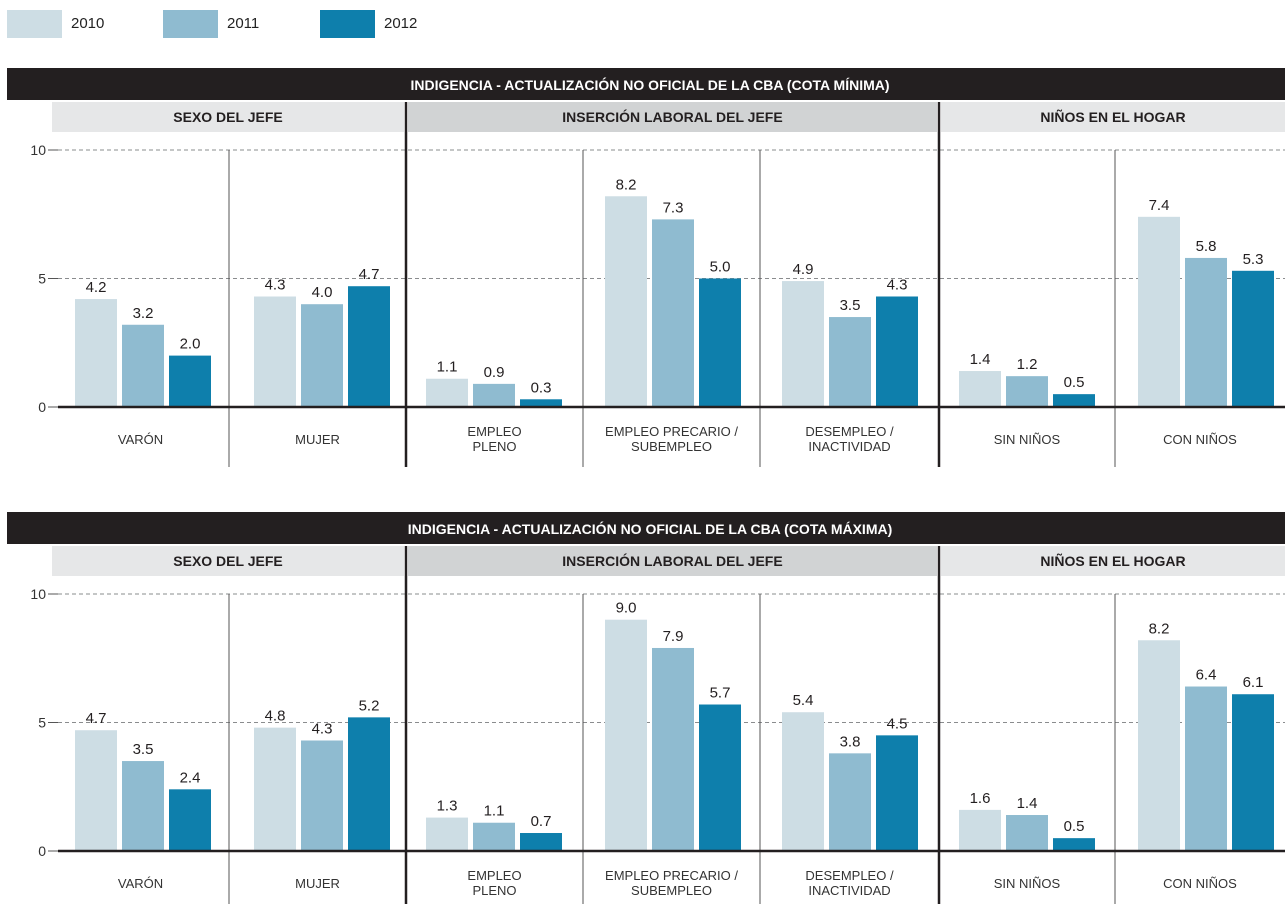 Image resolution: width=1285 pixels, height=904 pixels. Describe the element at coordinates (1159, 205) in the screenshot. I see `data-label-con-ninos-2010: 7.4` at that location.